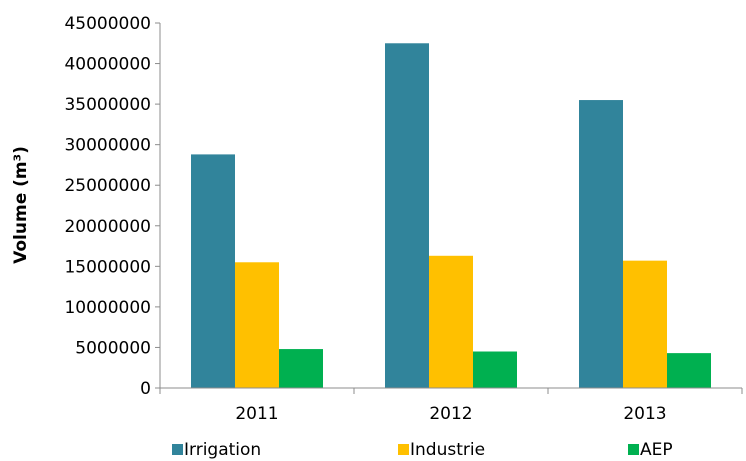 The image size is (746, 461). I want to click on y-tick-label: 5000000, so click(113, 348).